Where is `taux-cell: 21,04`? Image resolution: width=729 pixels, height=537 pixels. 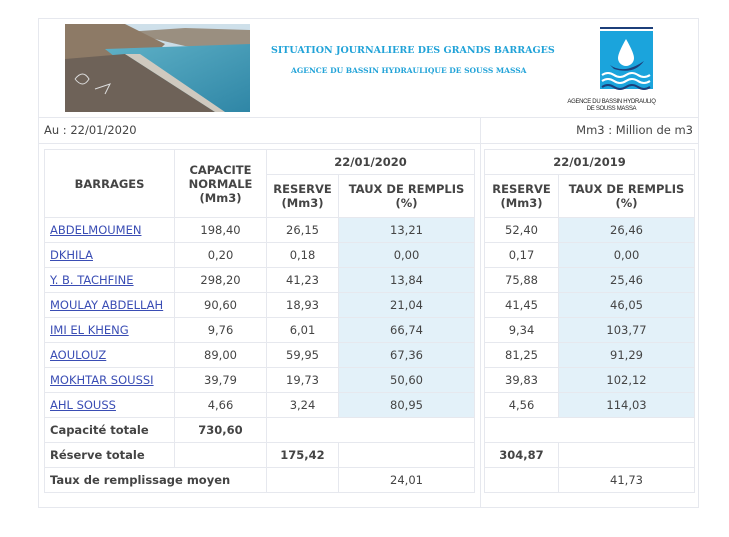
taux-cell: 21,04 is located at coordinates (406, 305).